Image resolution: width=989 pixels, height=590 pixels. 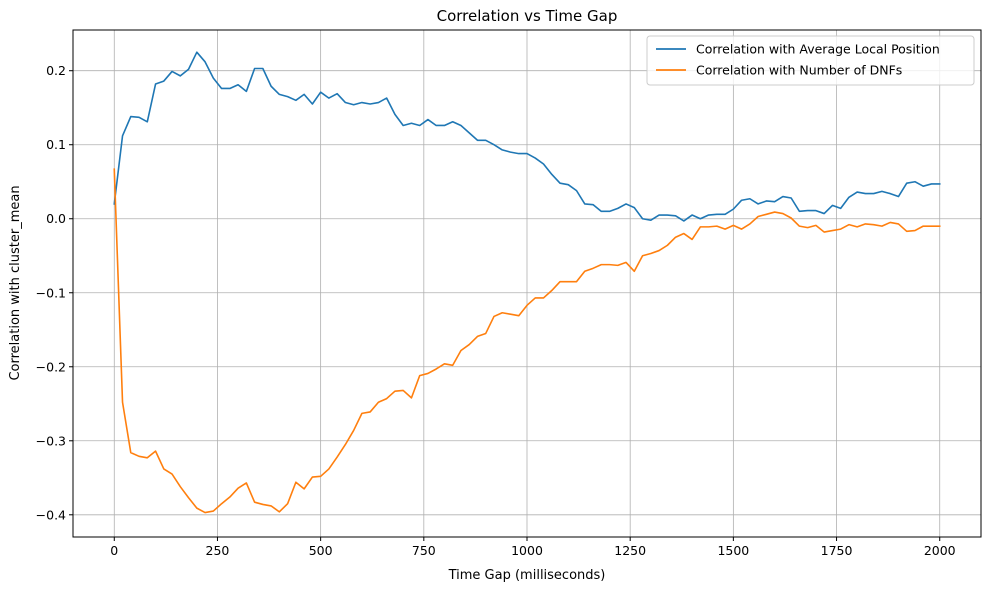 I want to click on y-tick-label: 0.2, so click(x=56, y=70).